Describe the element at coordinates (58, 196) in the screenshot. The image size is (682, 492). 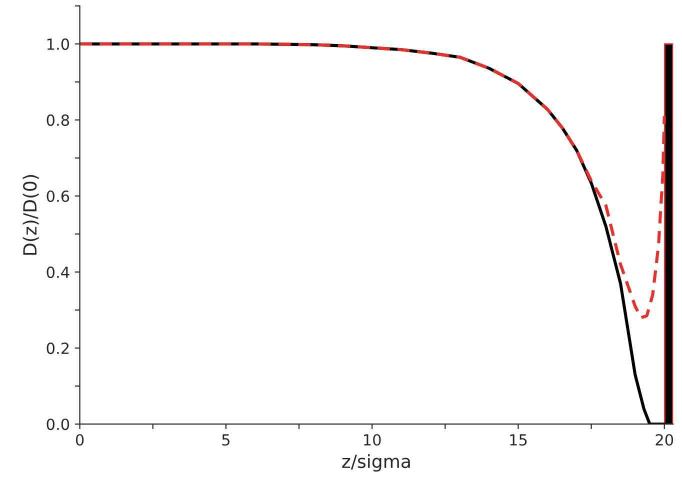
I see `y-tick-label: 0.6` at that location.